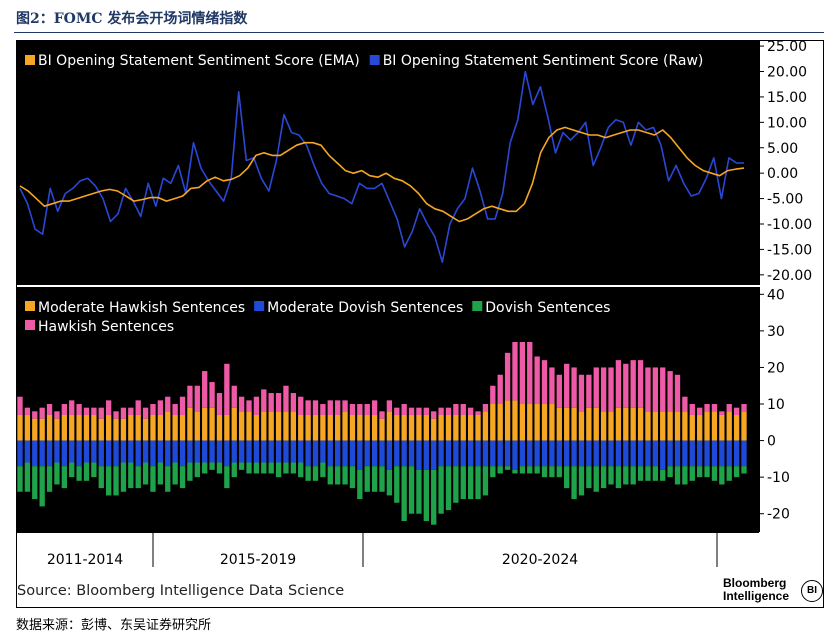  Describe the element at coordinates (419, 32) in the screenshot. I see `title-rule` at that location.